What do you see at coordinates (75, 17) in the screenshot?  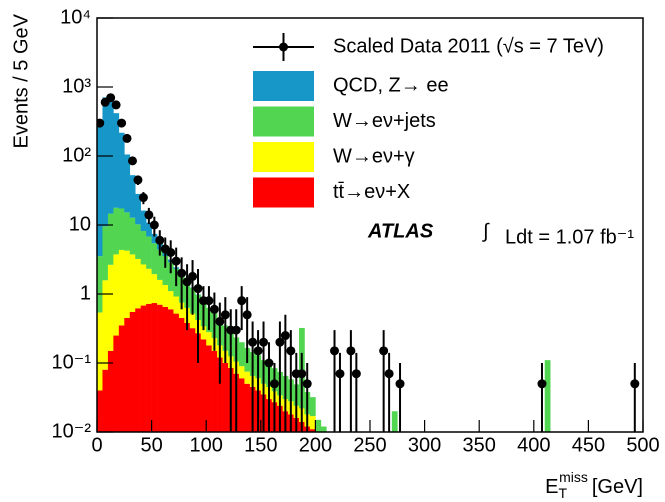 I see `y-tick-label: 10⁴` at bounding box center [75, 17].